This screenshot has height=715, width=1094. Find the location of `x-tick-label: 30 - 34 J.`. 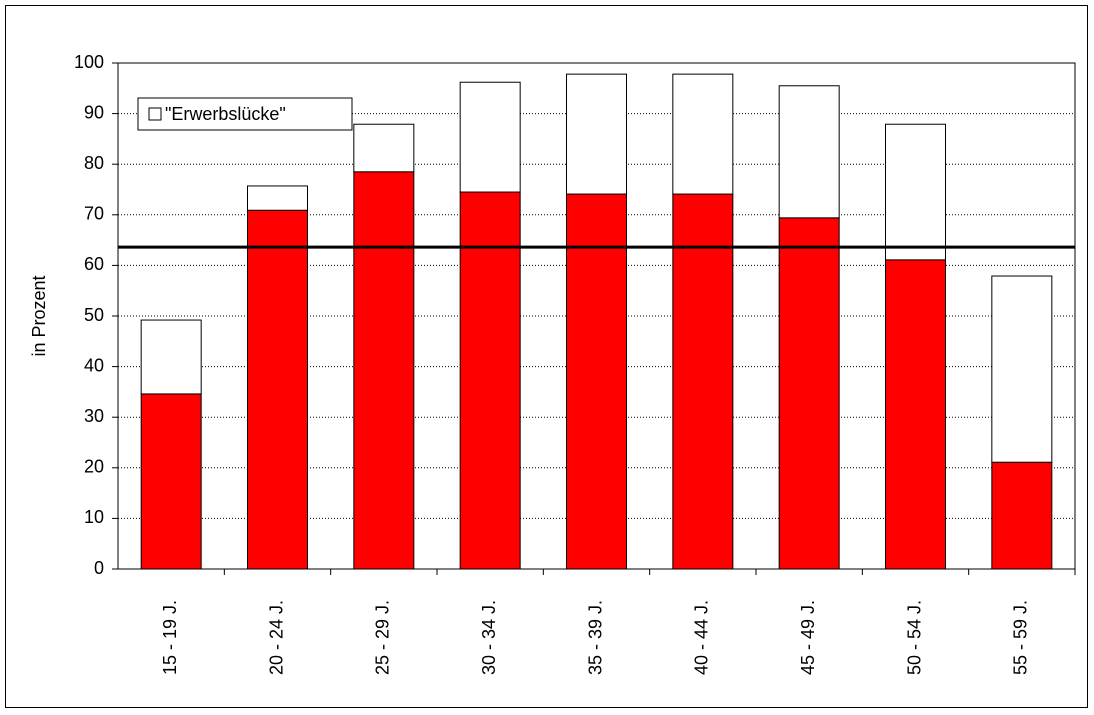

x-tick-label: 30 - 34 J. is located at coordinates (489, 637).